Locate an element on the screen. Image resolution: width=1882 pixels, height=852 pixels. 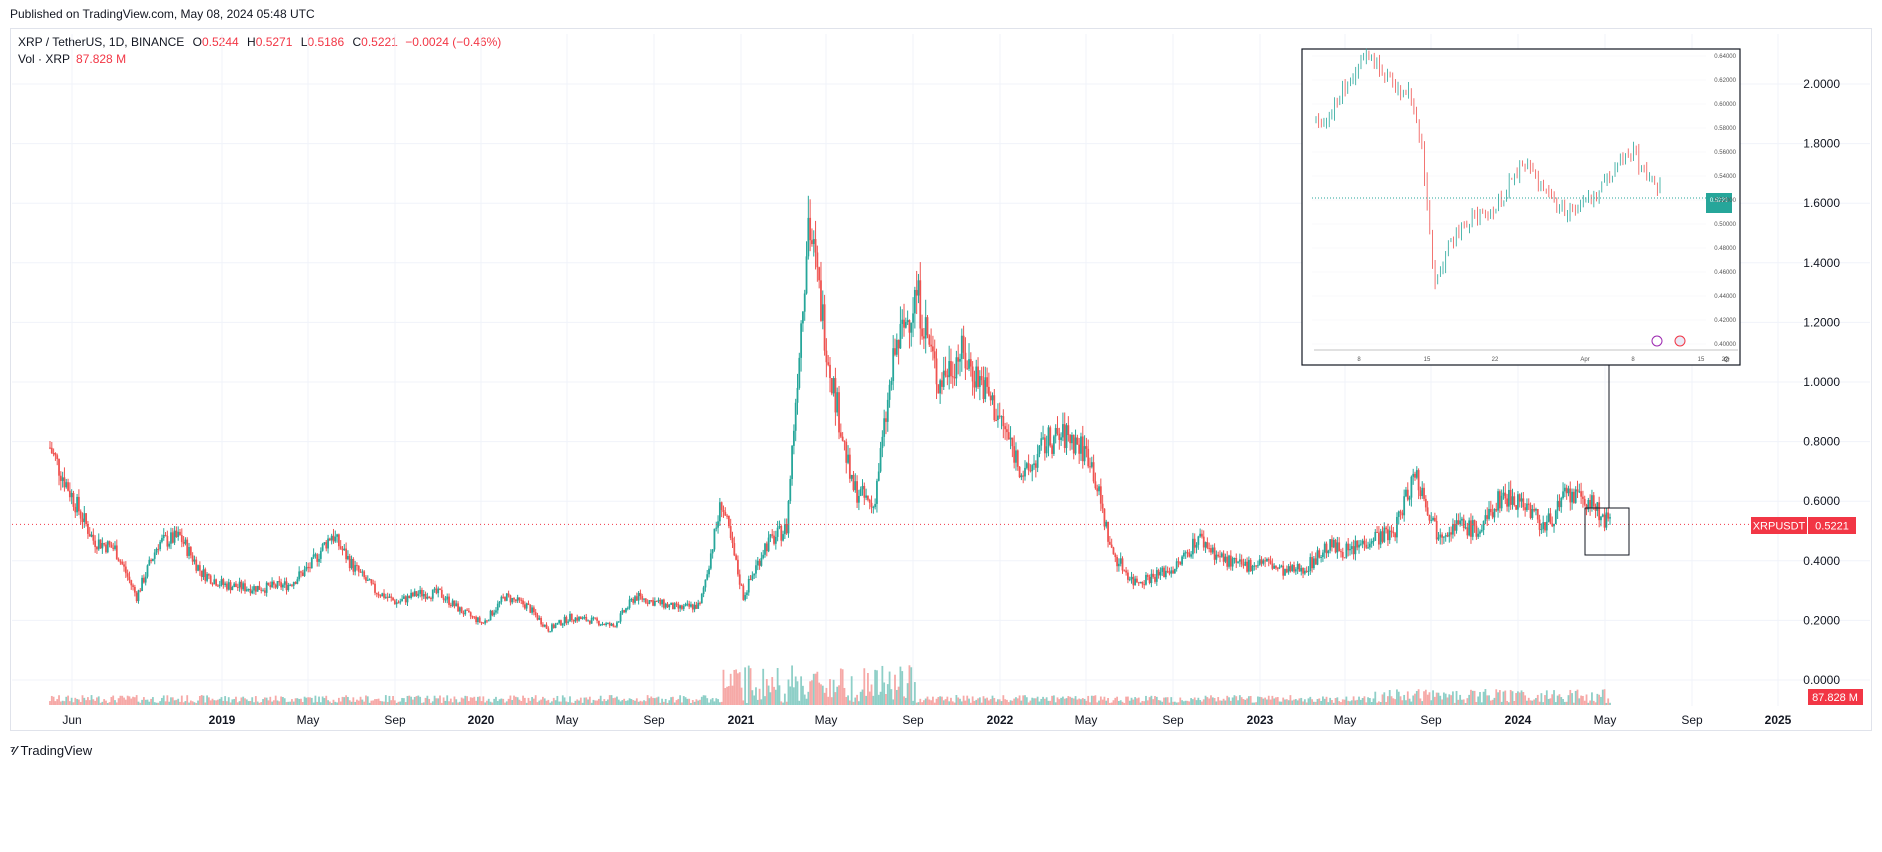
legend-low-label: L is located at coordinates (304, 42).